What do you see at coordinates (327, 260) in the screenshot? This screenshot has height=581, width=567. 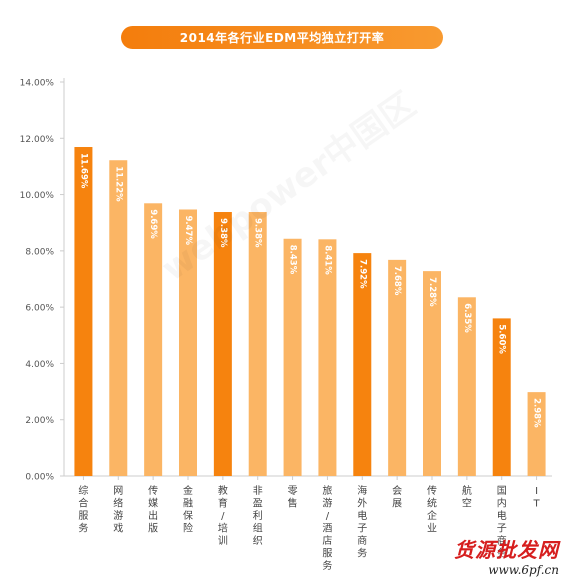 I see `bar-value-label: 8.41%` at bounding box center [327, 260].